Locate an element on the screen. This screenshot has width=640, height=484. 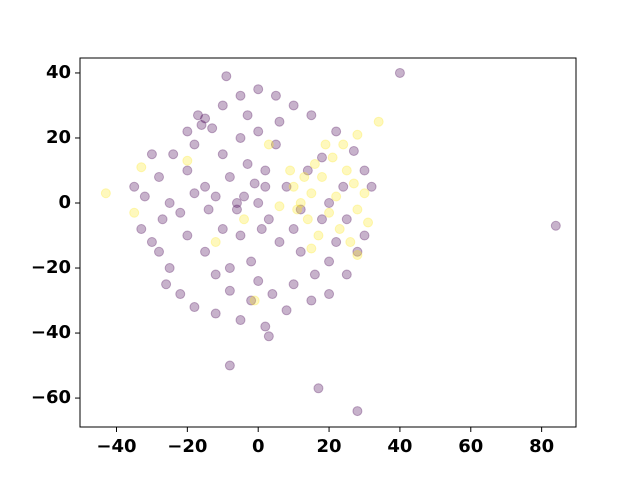
x-tick-label: 20 is located at coordinates (329, 446).